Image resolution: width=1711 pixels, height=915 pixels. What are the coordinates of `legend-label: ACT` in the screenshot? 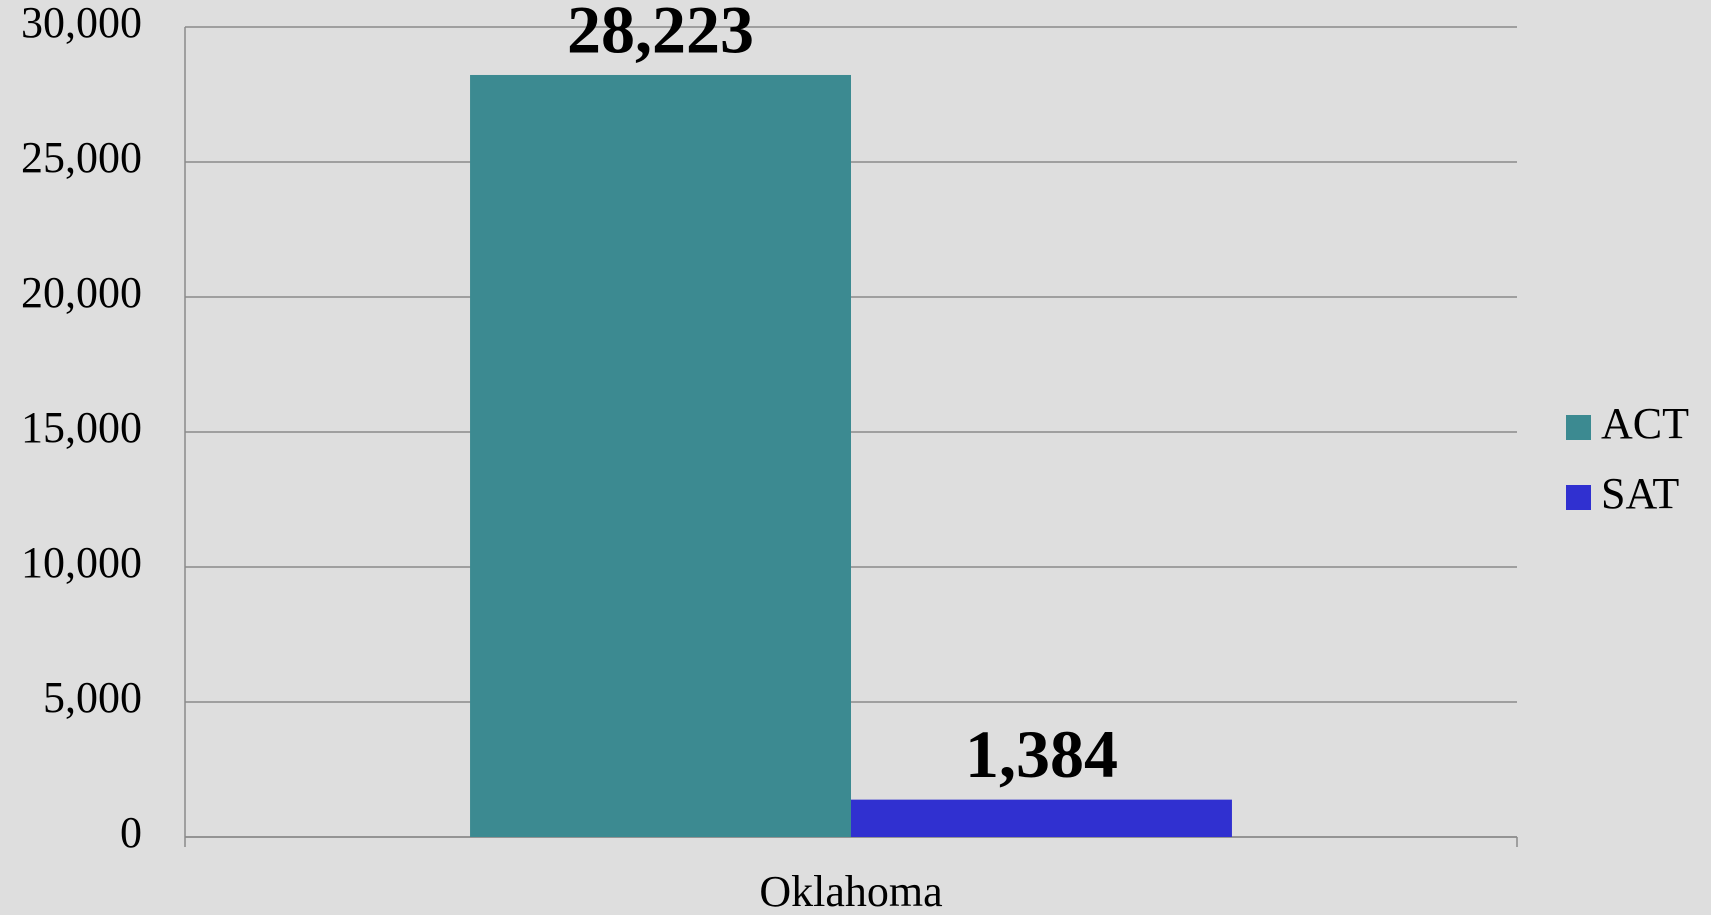 It's located at (1645, 423).